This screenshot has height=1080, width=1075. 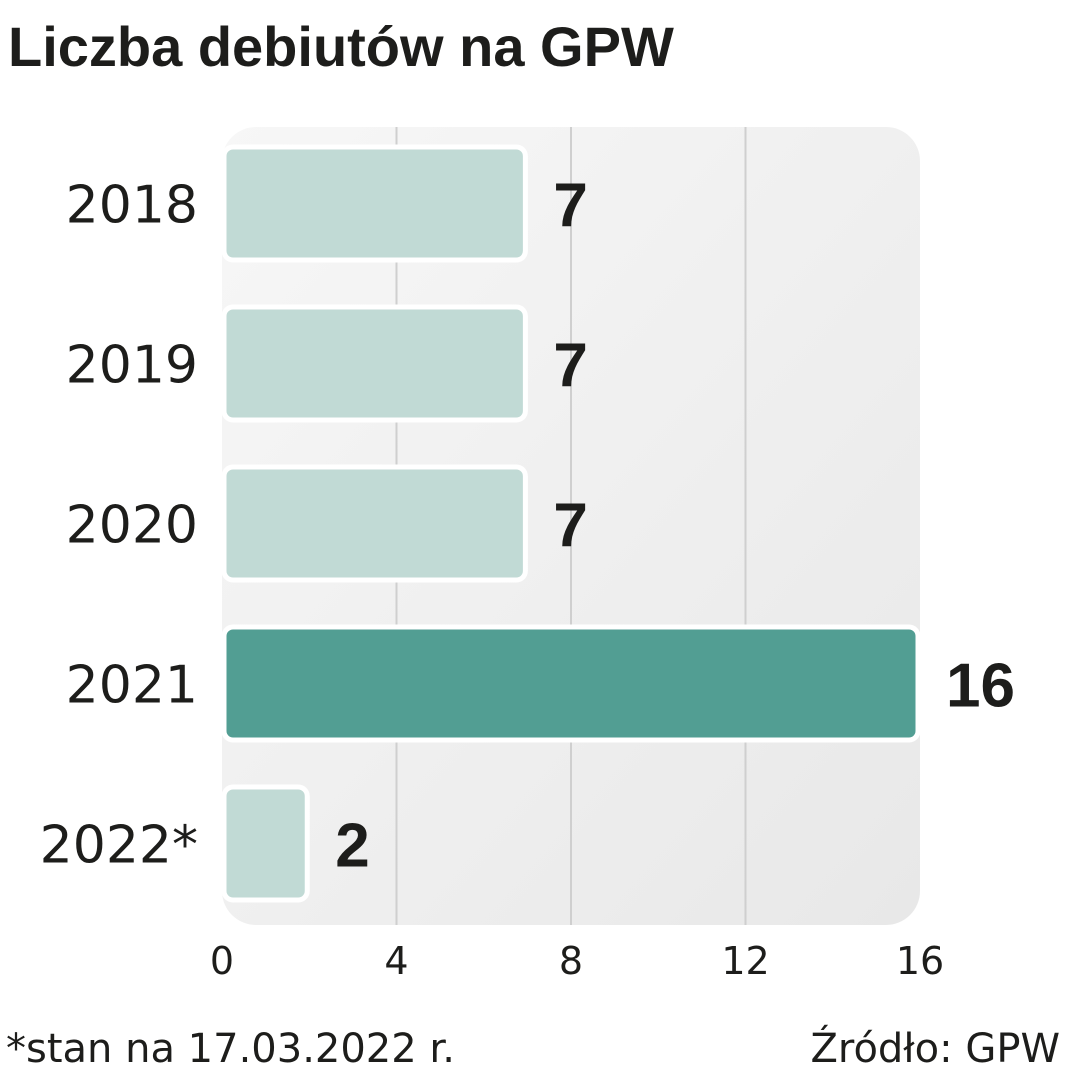 I want to click on bar-2018, so click(x=374, y=203).